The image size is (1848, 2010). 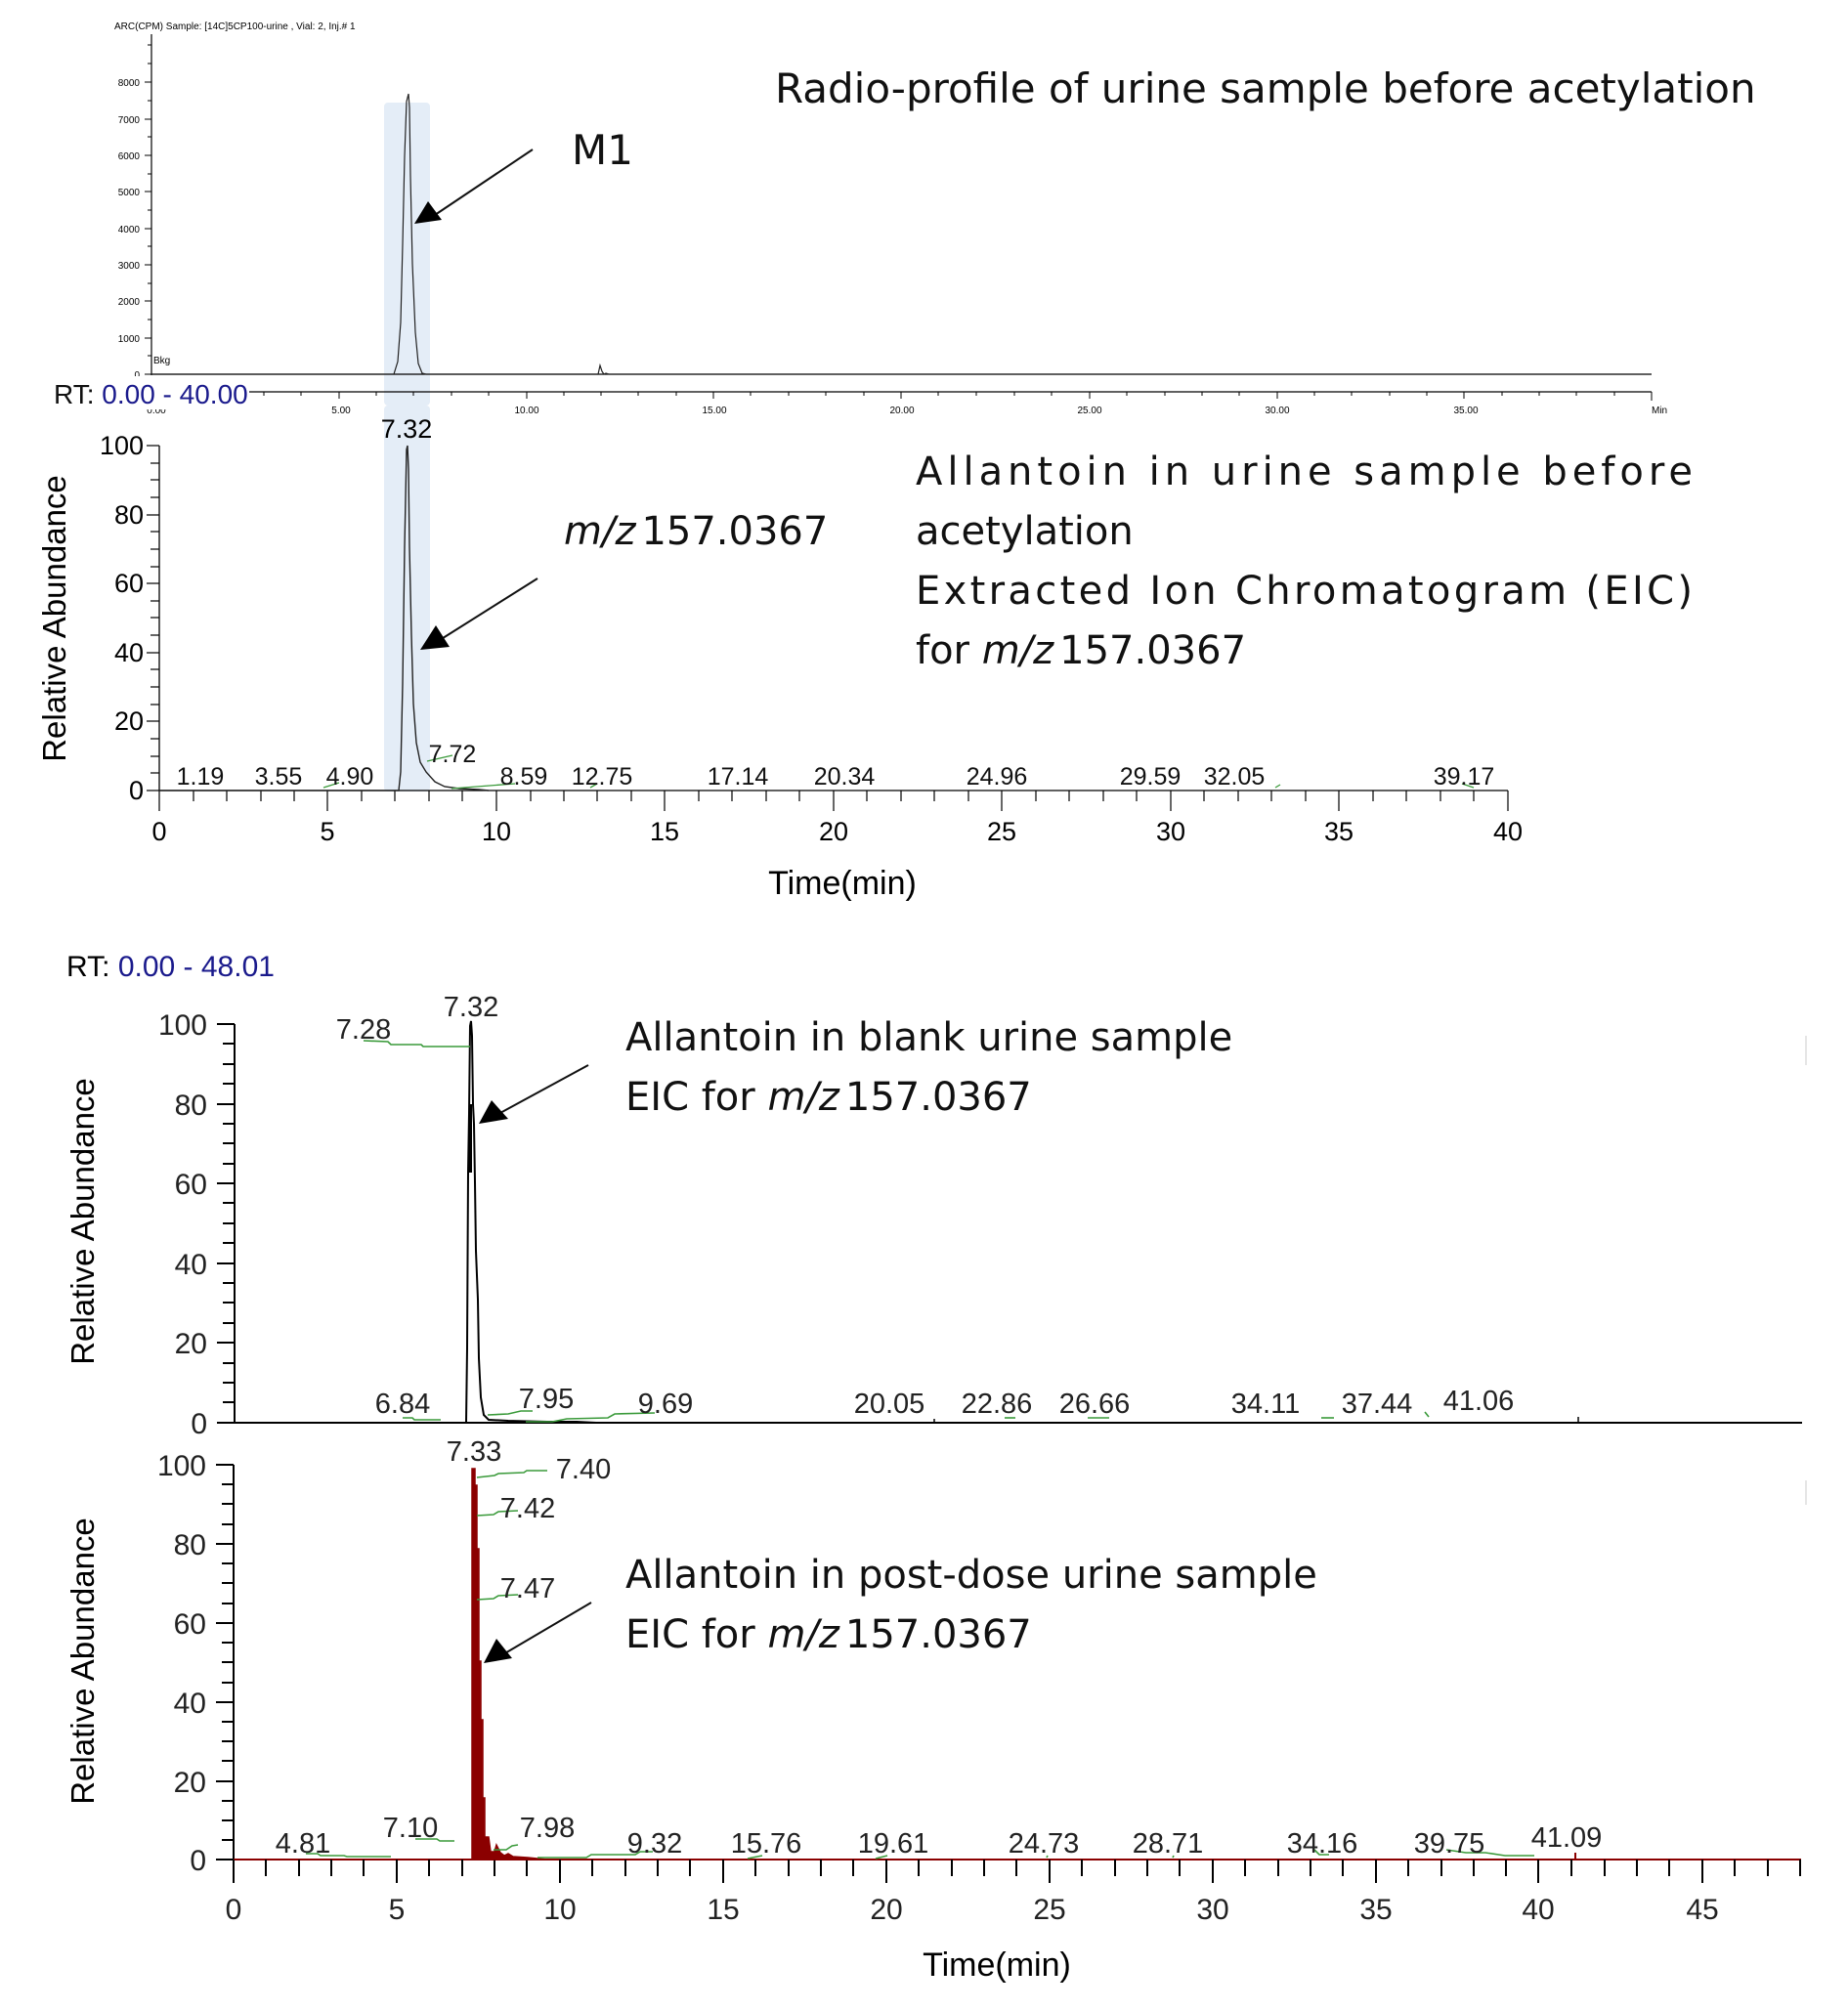 What do you see at coordinates (971, 1575) in the screenshot?
I see `svg-text:Allantoin in post-dose urine s: Allantoin in post-dose urine sample` at bounding box center [971, 1575].